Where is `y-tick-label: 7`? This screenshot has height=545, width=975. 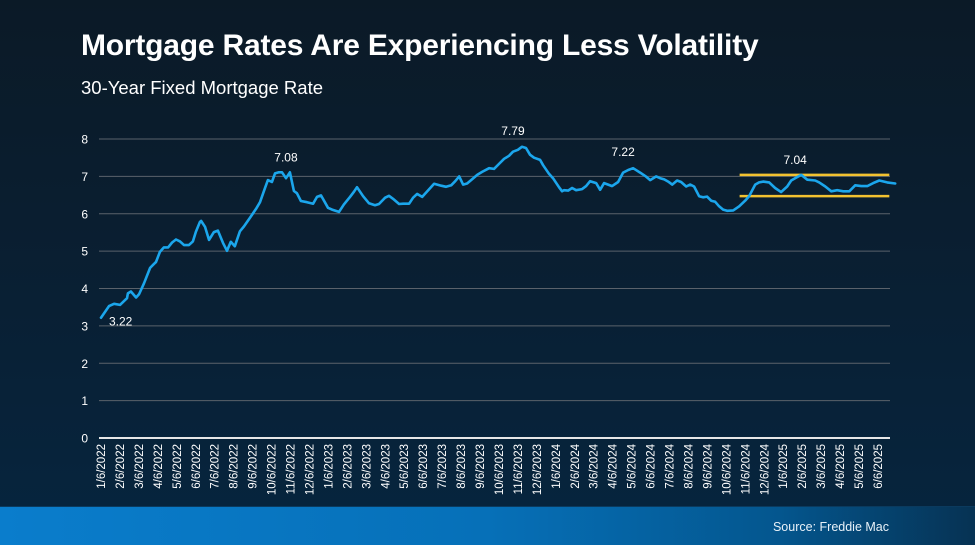
y-tick-label: 7 is located at coordinates (84, 177).